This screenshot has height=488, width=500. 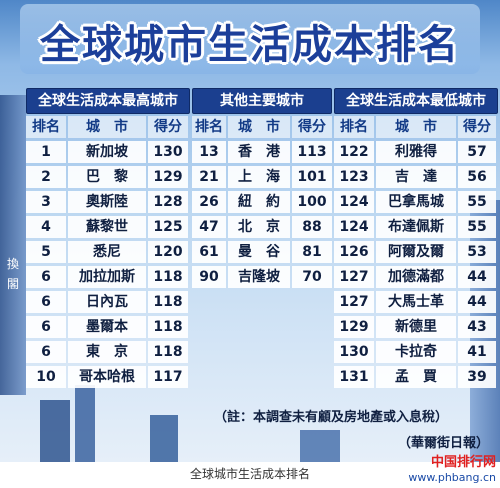 I want to click on city-cell: 加拉加斯, so click(x=107, y=277).